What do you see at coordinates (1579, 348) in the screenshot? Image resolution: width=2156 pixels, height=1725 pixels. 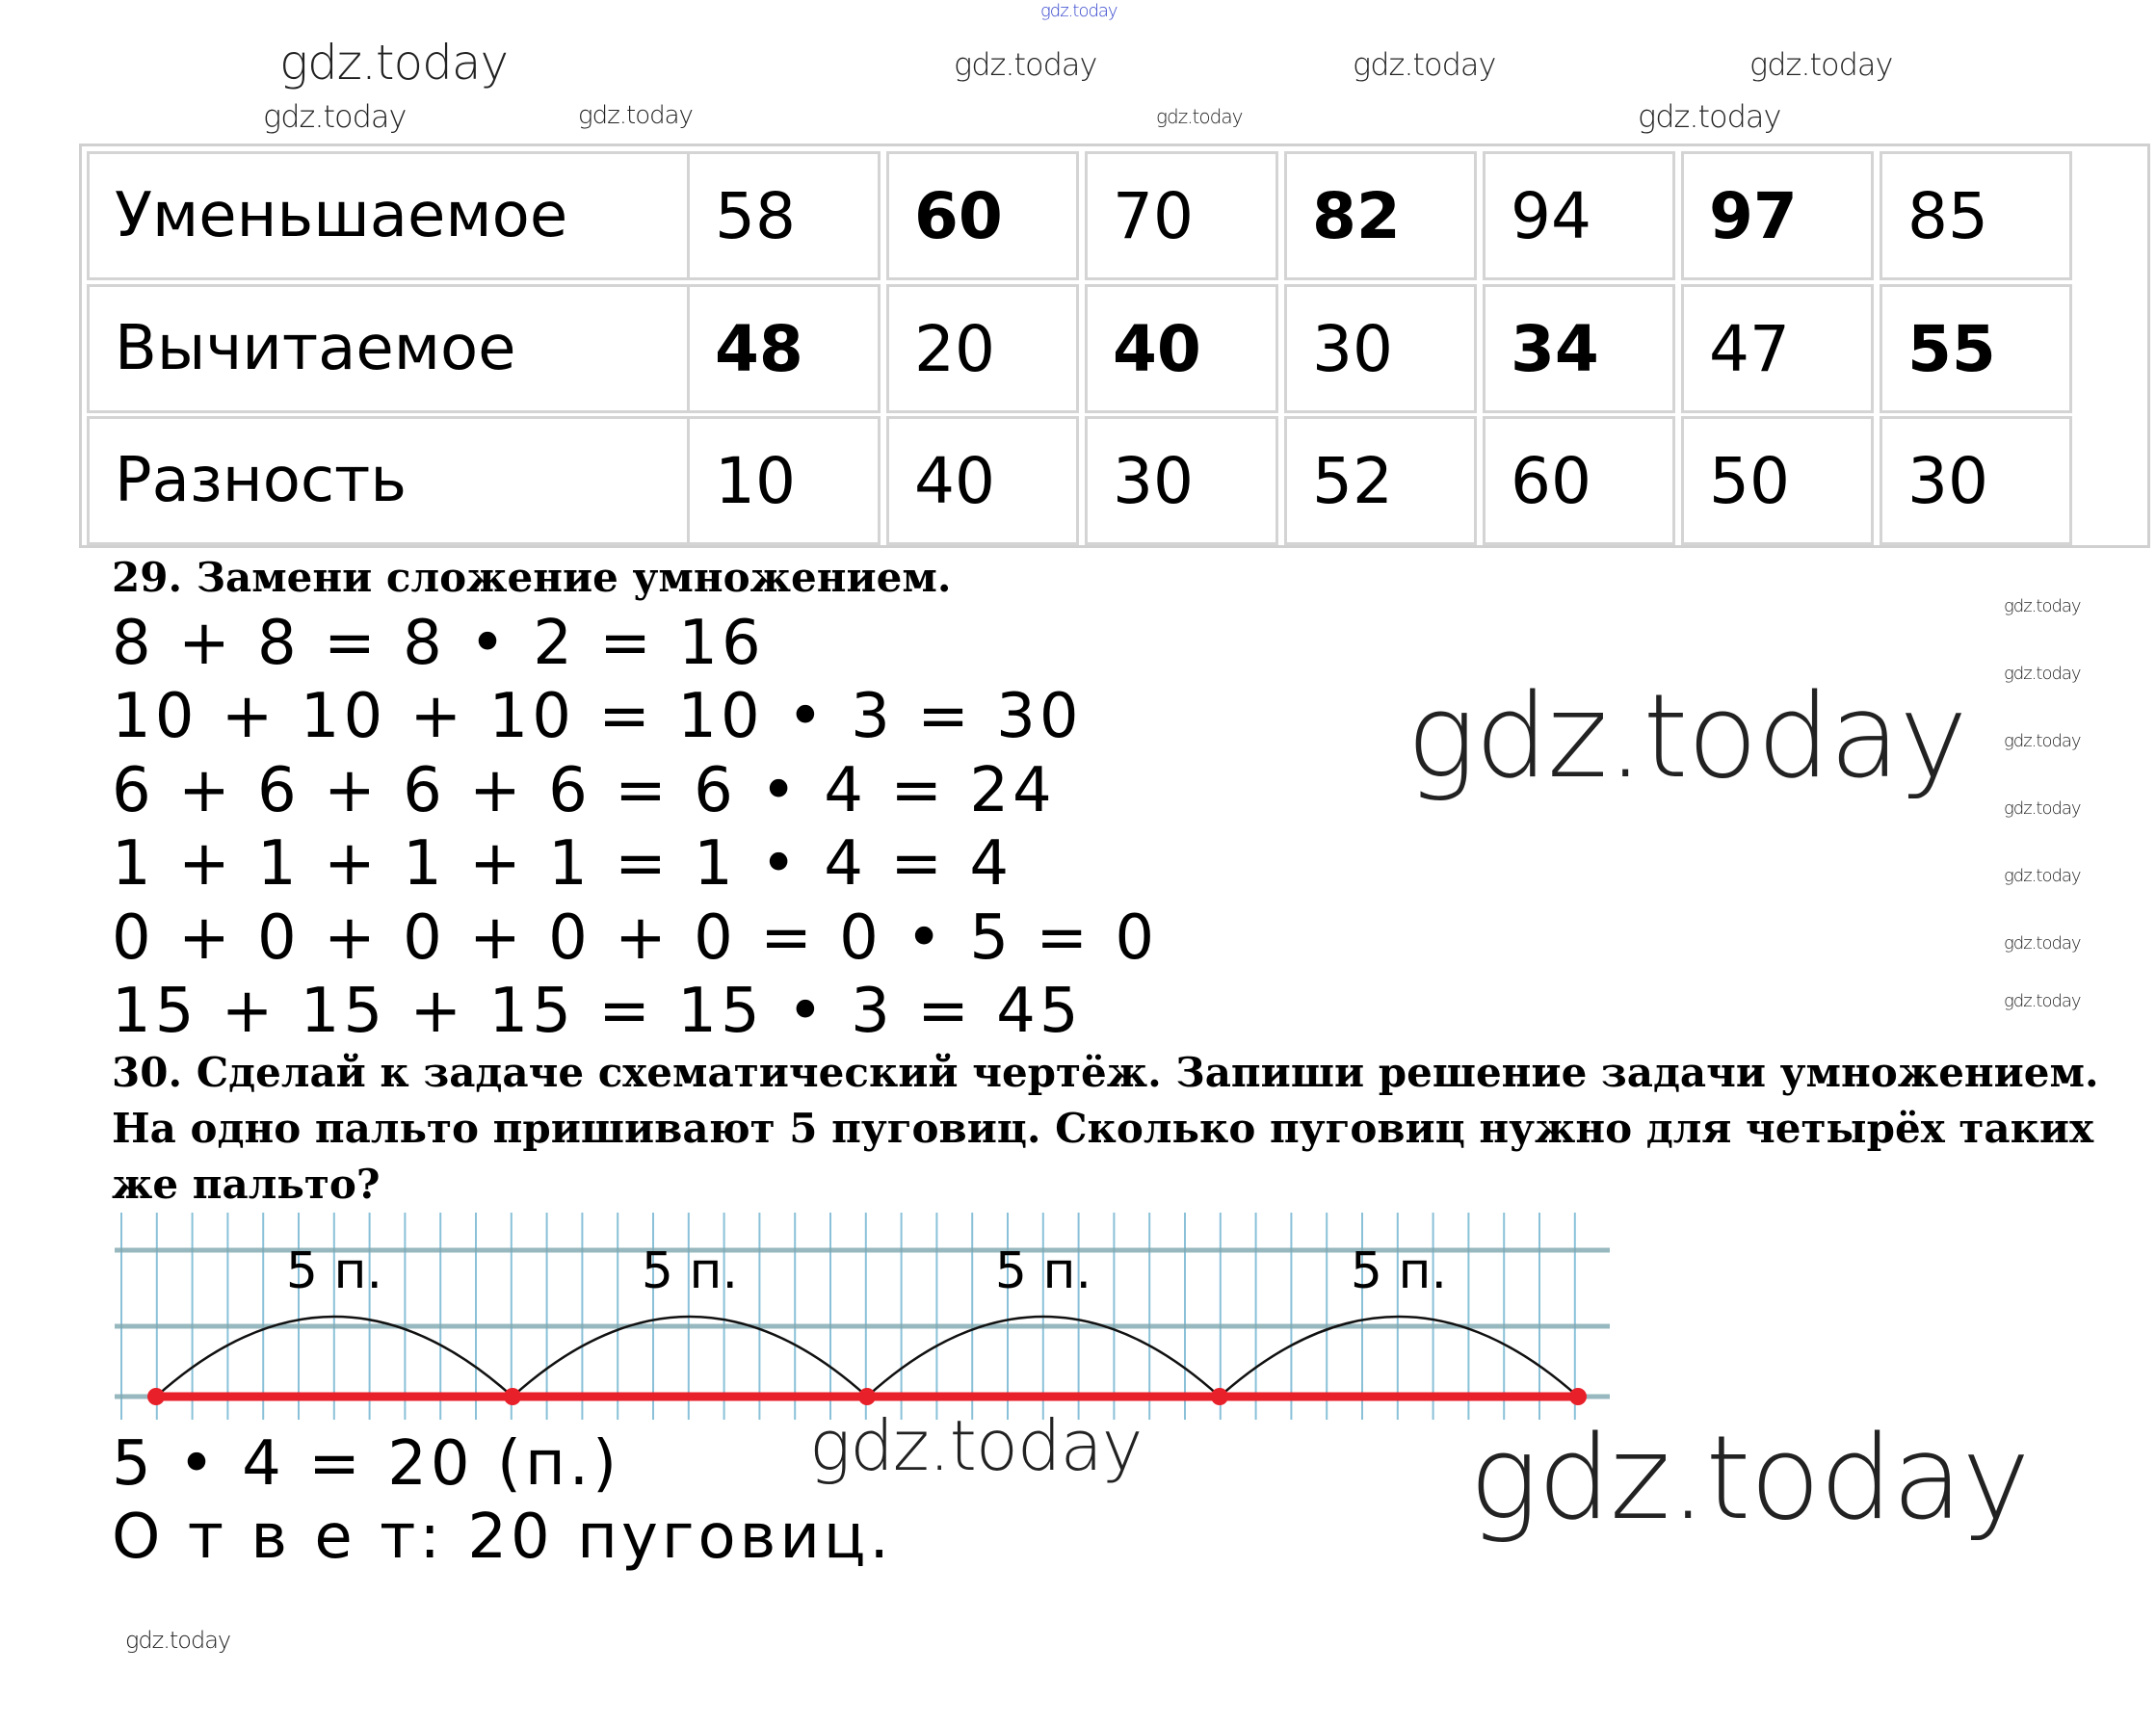 I see `table-cell: 34` at bounding box center [1579, 348].